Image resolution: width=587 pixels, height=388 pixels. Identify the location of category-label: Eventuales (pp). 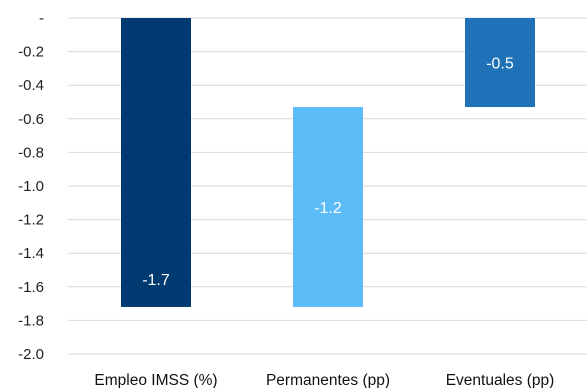
(500, 380).